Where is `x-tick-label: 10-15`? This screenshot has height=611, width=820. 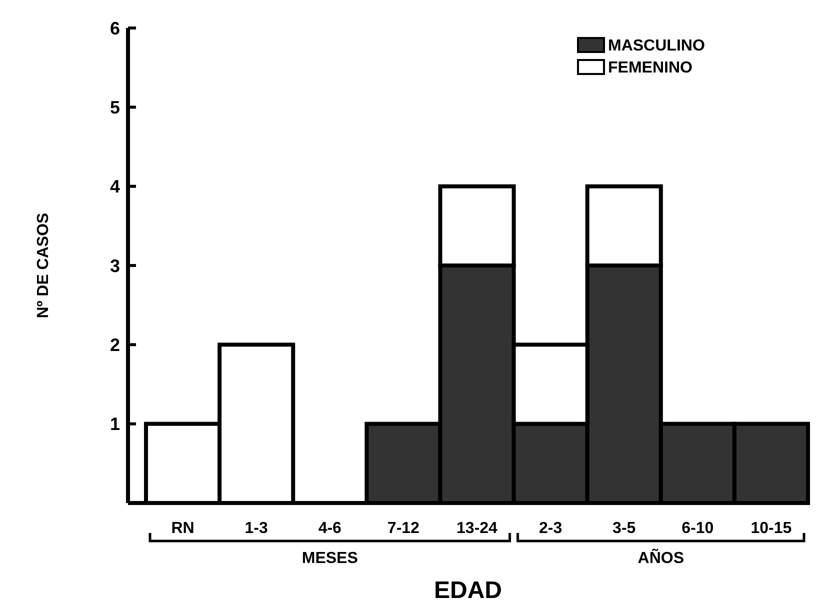
x-tick-label: 10-15 is located at coordinates (771, 528).